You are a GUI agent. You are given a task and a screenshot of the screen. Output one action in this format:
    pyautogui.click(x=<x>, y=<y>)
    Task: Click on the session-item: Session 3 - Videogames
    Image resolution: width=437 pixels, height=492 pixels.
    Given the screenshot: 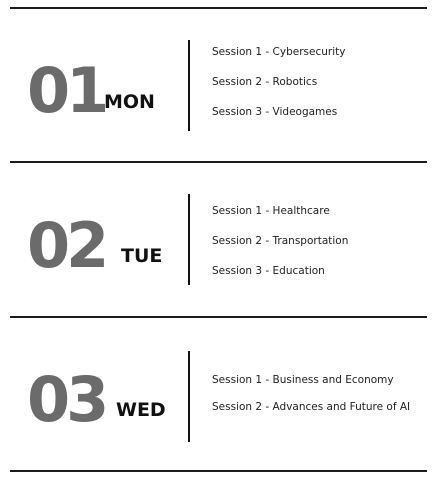 What is the action you would take?
    pyautogui.click(x=275, y=112)
    